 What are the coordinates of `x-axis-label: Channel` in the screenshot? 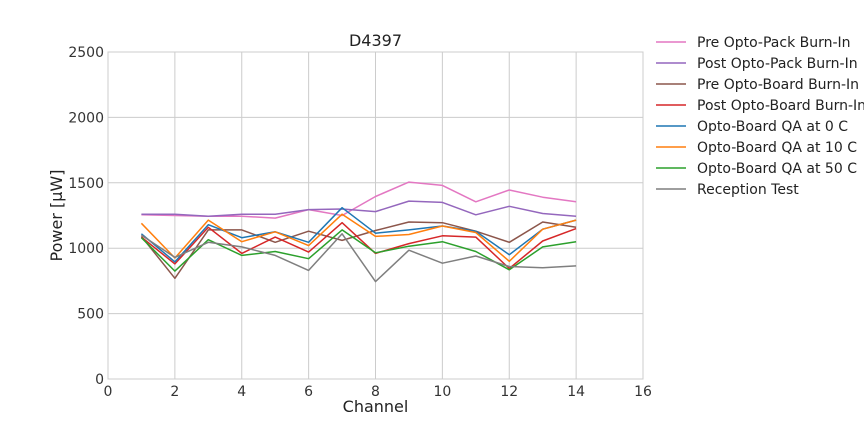 It's located at (376, 406).